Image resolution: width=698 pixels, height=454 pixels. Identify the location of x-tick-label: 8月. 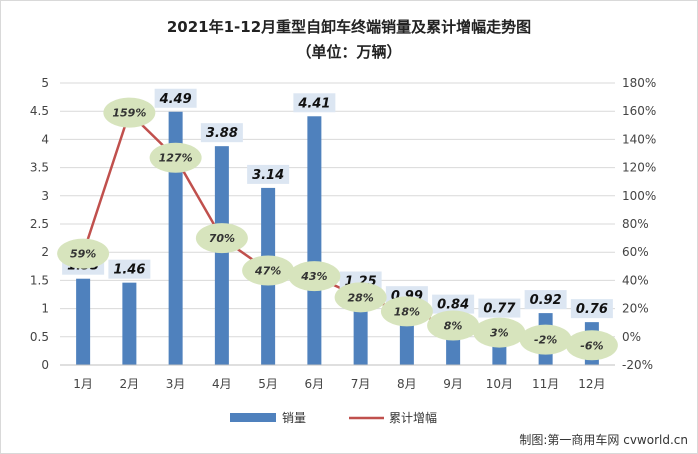
(407, 384).